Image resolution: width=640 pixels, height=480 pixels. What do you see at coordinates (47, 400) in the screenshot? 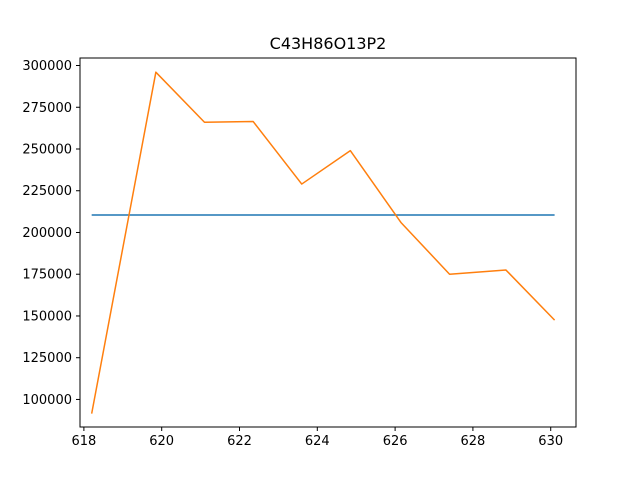
I see `y-tick-label: 100000` at bounding box center [47, 400].